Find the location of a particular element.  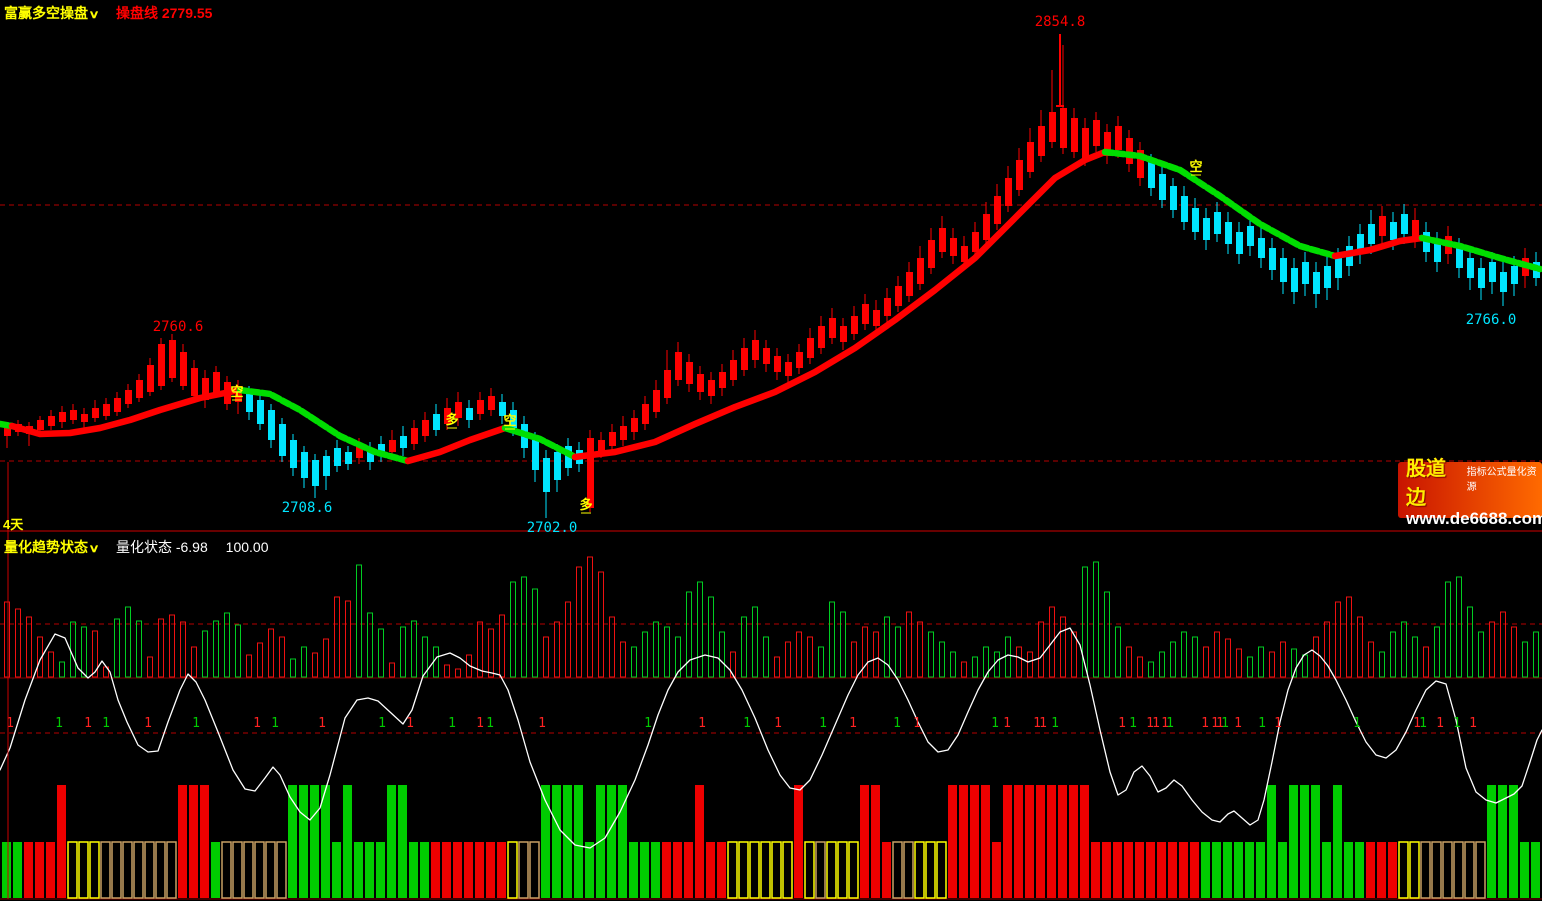

cursor-period-label: 4天 is located at coordinates (13, 524).